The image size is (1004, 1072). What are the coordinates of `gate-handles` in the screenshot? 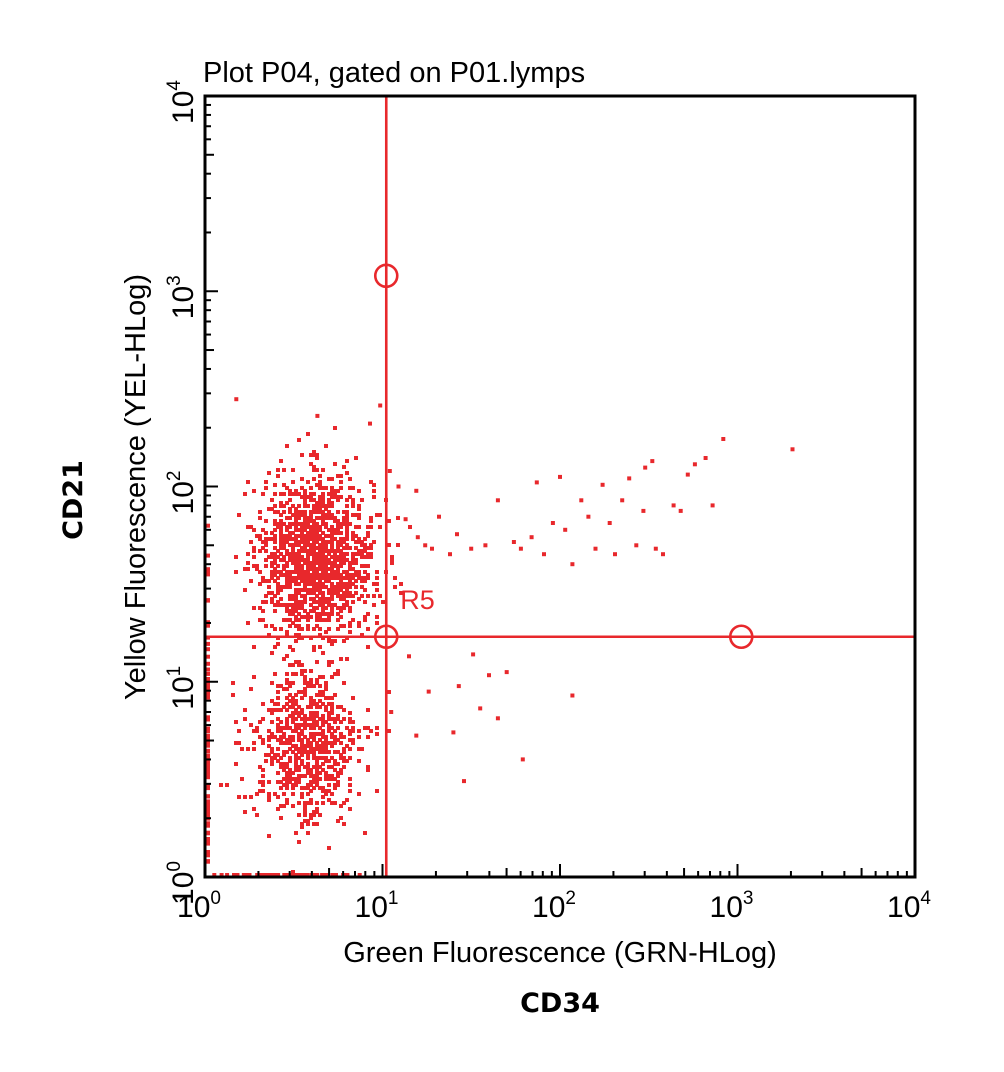 It's located at (563, 456).